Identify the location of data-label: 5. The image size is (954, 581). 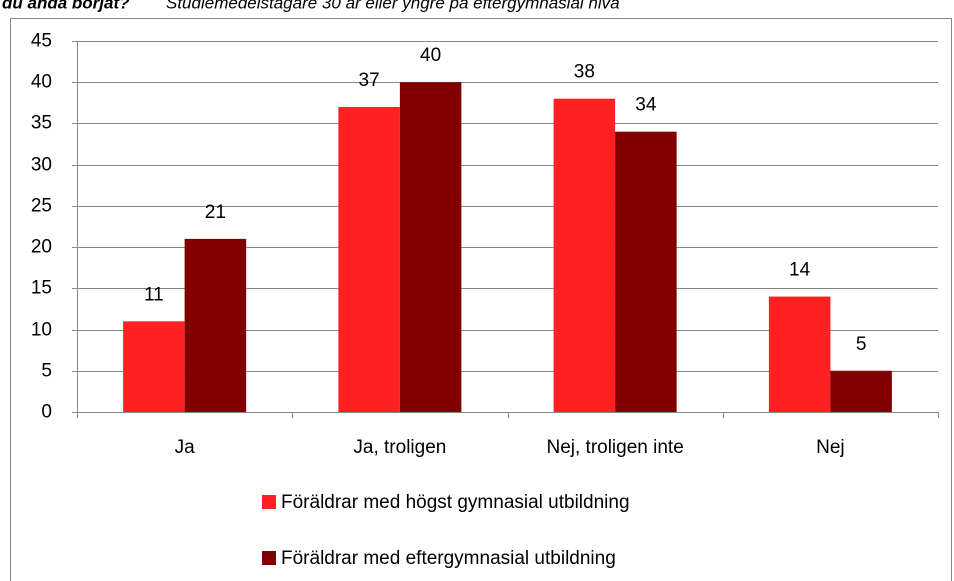
(861, 344).